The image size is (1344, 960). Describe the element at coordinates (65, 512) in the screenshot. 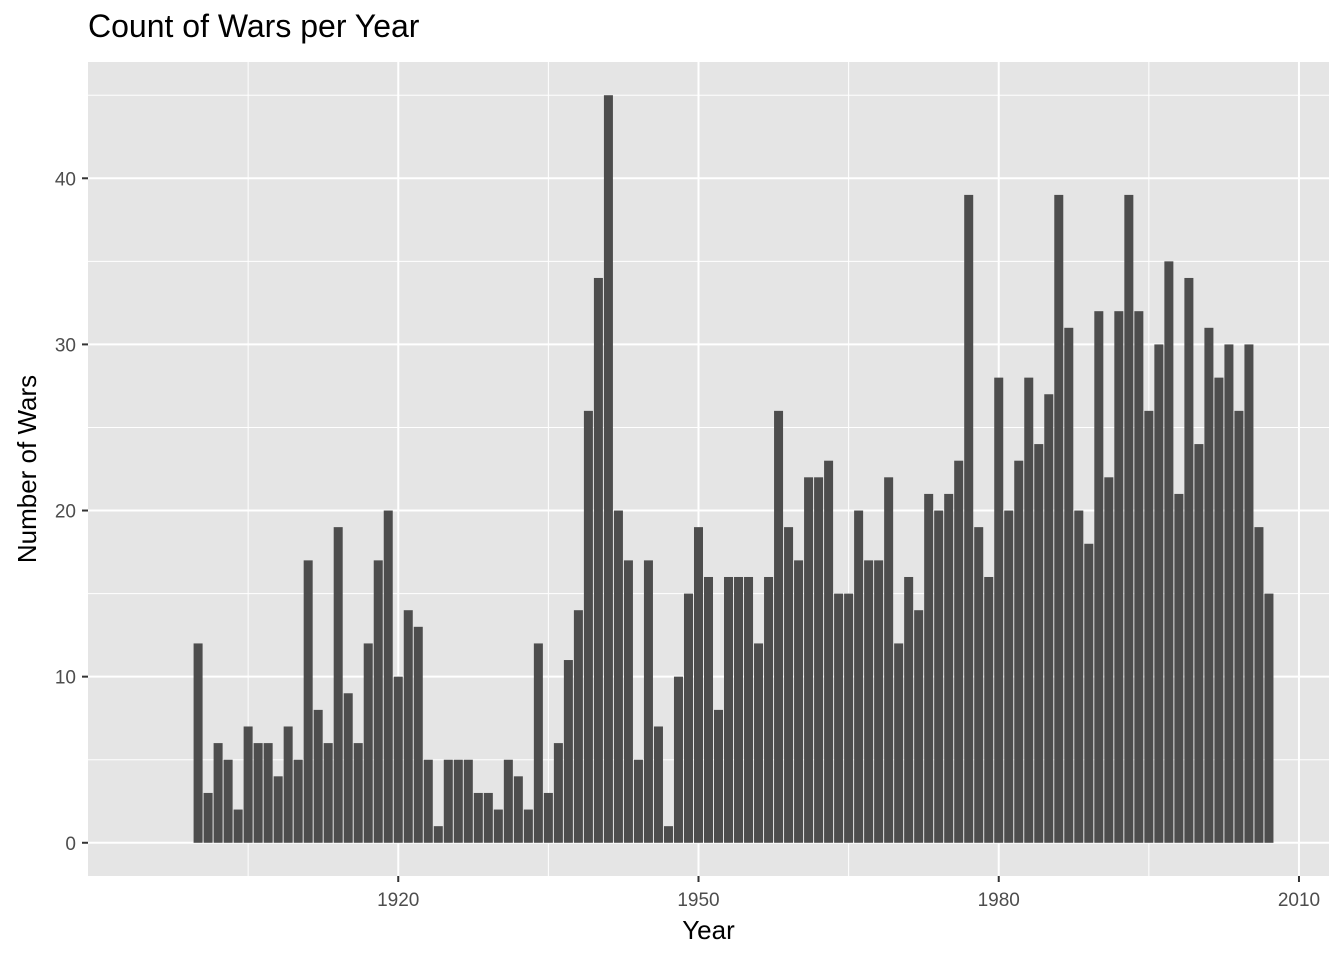

I see `y-tick-label: 20` at that location.